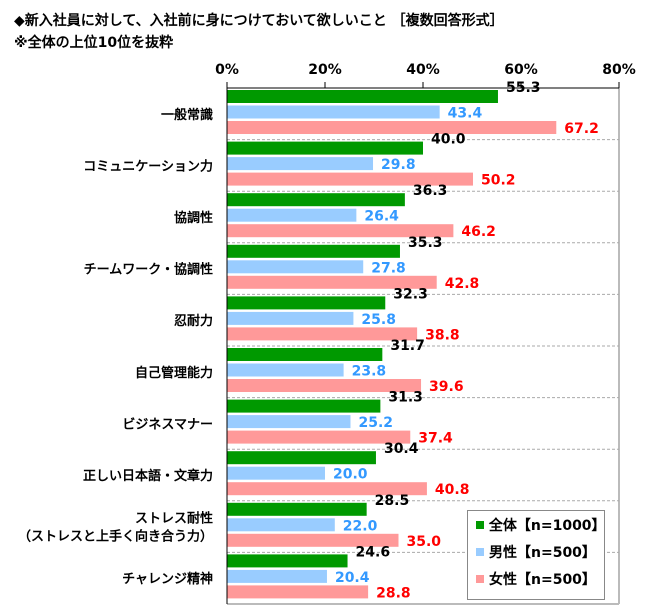 This screenshot has width=648, height=613. What do you see at coordinates (442, 335) in the screenshot?
I see `data-label: 38.8` at bounding box center [442, 335].